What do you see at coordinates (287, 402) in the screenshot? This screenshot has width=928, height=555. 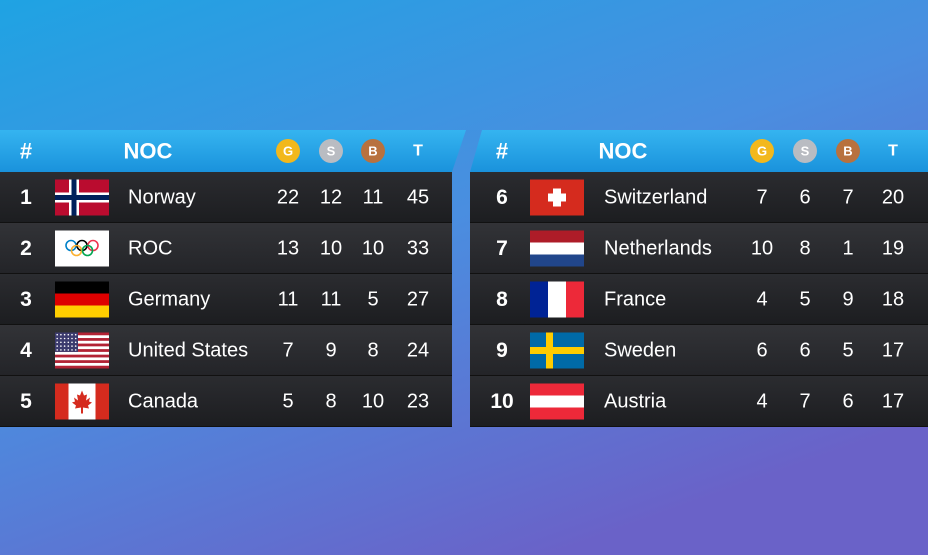 I see `gold-count: 5` at bounding box center [287, 402].